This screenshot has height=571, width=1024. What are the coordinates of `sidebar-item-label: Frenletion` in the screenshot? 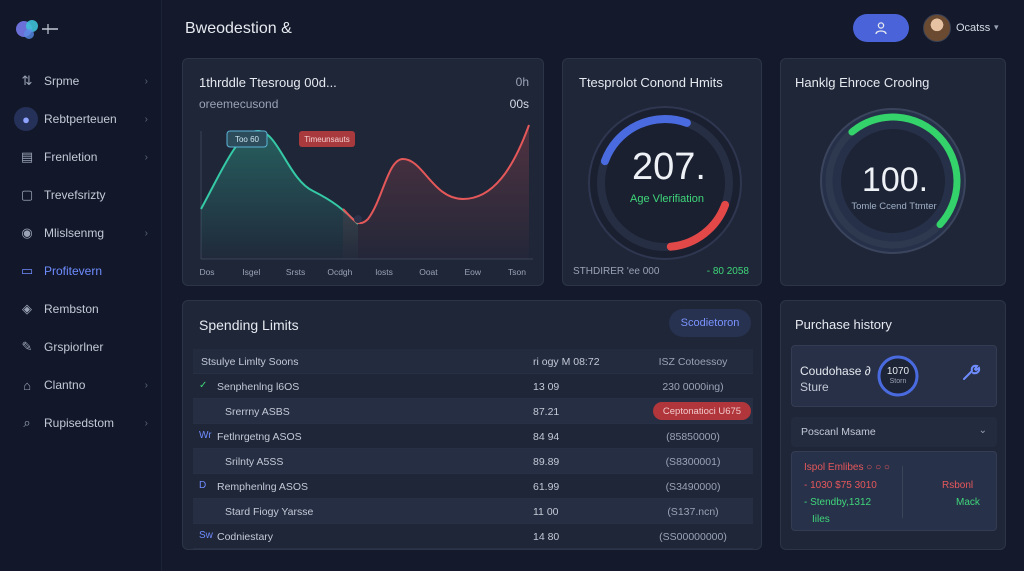 It's located at (71, 157).